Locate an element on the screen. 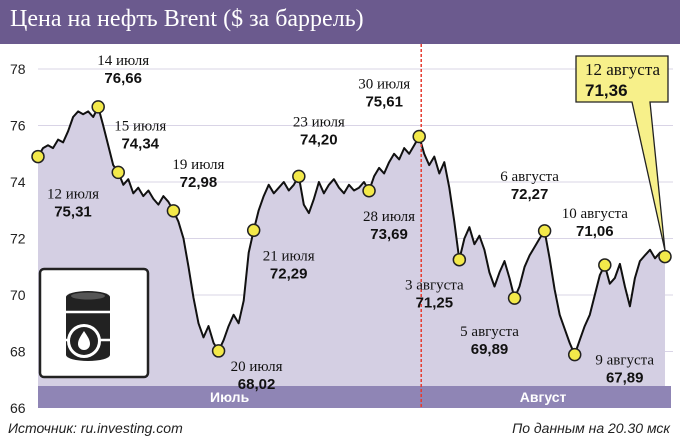 This screenshot has height=440, width=680. y-tick-label-78: 78 is located at coordinates (18, 69).